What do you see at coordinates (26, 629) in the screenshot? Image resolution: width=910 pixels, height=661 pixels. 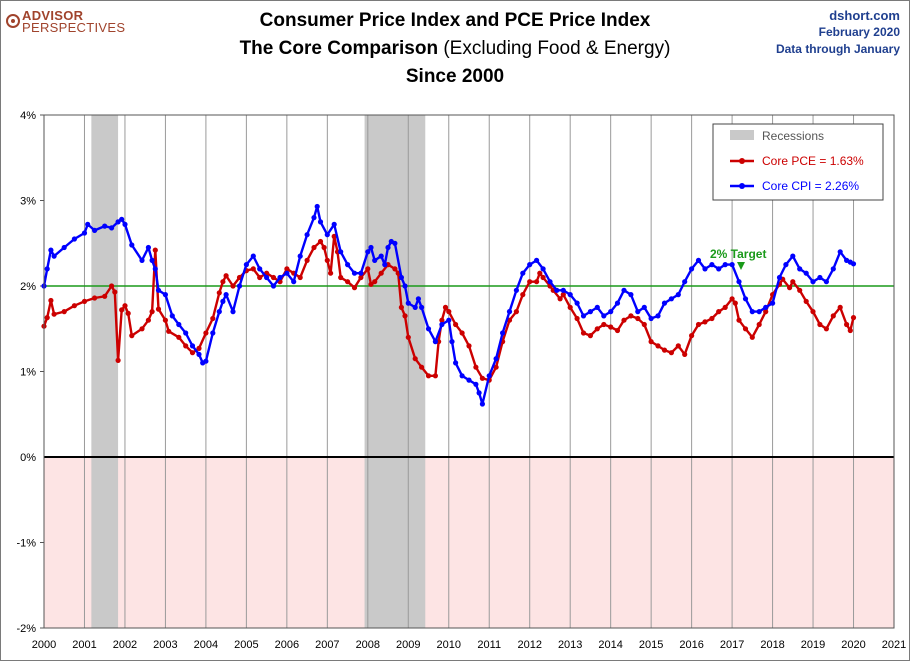 I see `y-tick-label: -2%` at bounding box center [26, 629].